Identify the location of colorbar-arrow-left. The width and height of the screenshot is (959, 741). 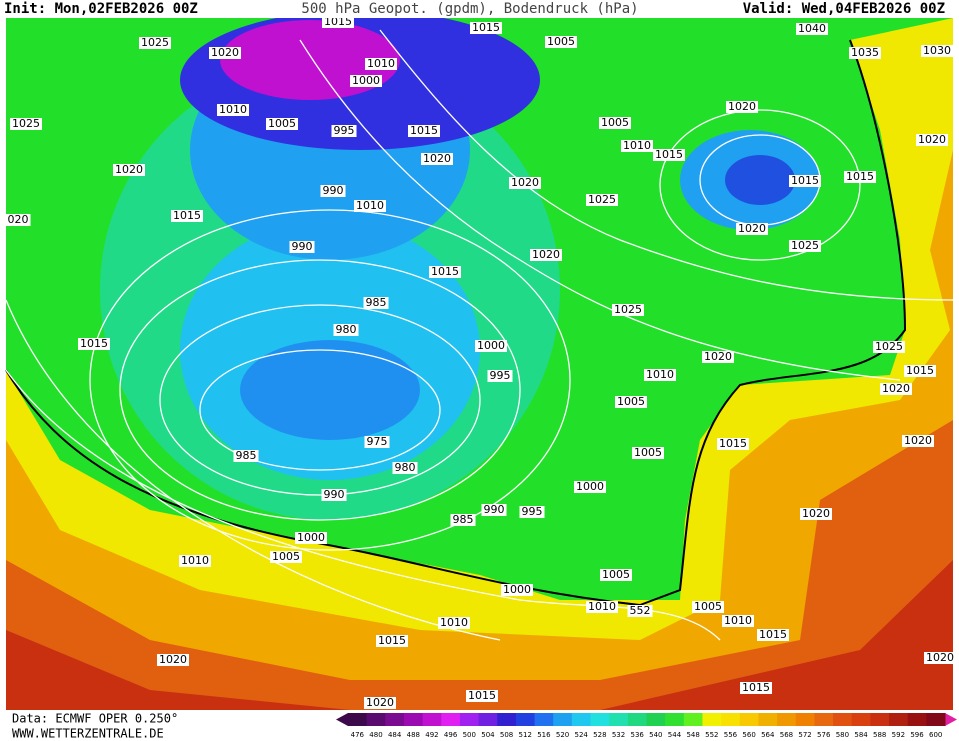
(342, 719).